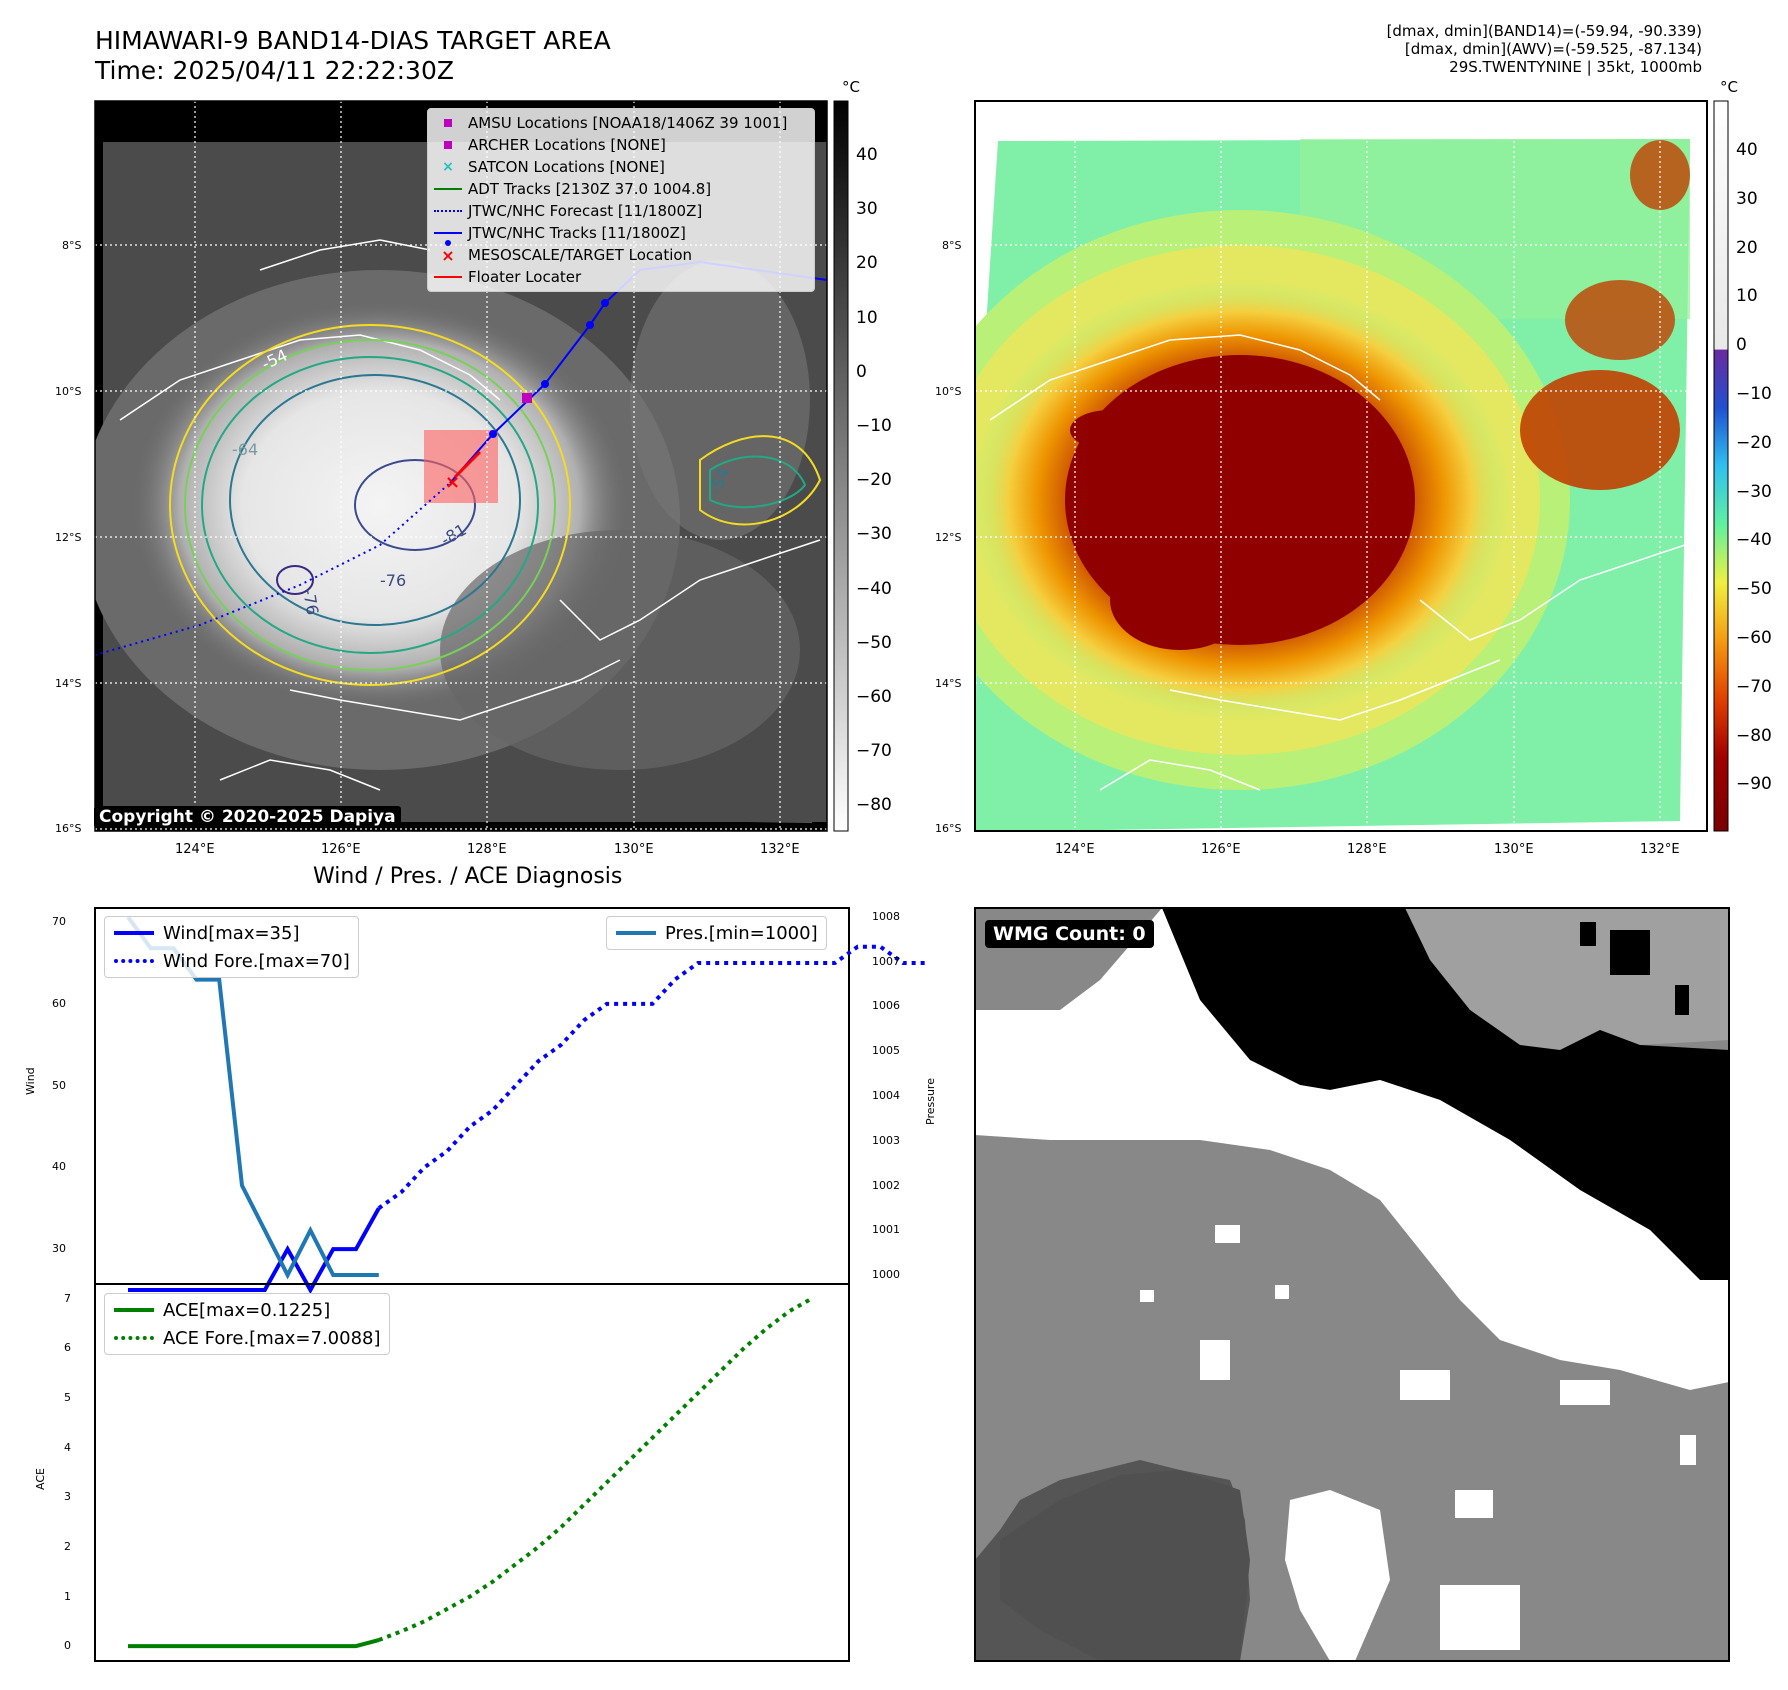 This screenshot has height=1690, width=1788. Describe the element at coordinates (1660, 849) in the screenshot. I see `lon-label: 132°E` at that location.